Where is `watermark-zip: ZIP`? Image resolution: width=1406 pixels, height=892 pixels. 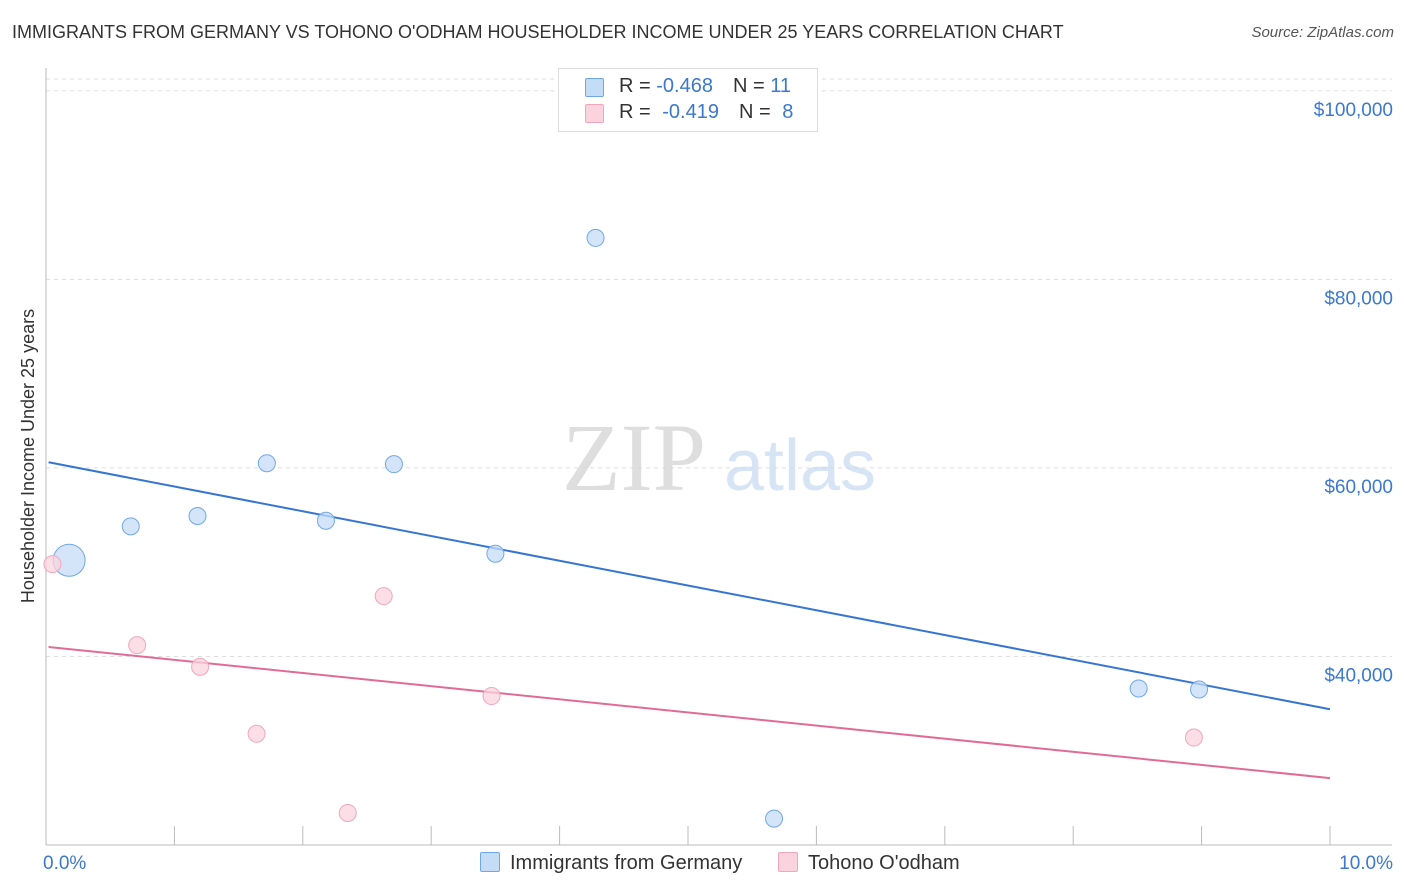
watermark-zip: ZIP is located at coordinates (634, 457).